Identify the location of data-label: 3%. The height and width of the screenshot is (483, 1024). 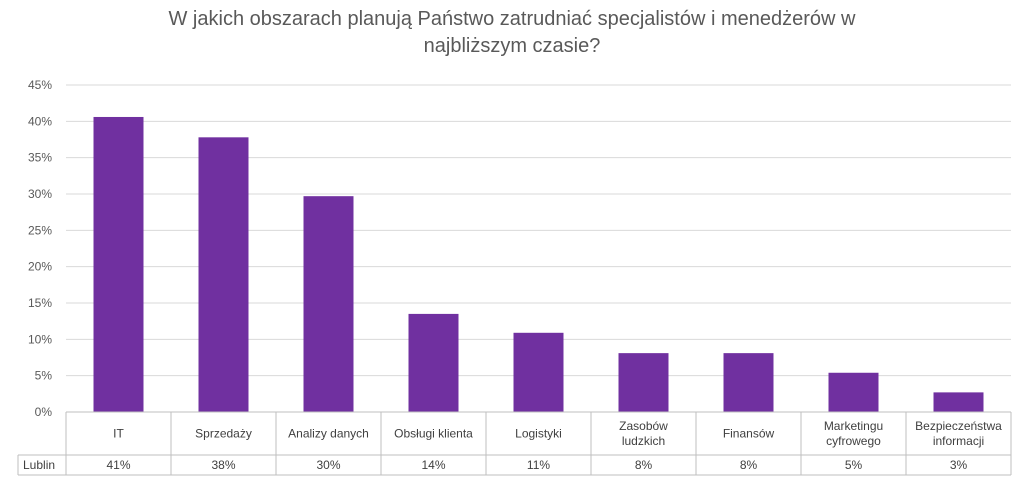
(959, 465).